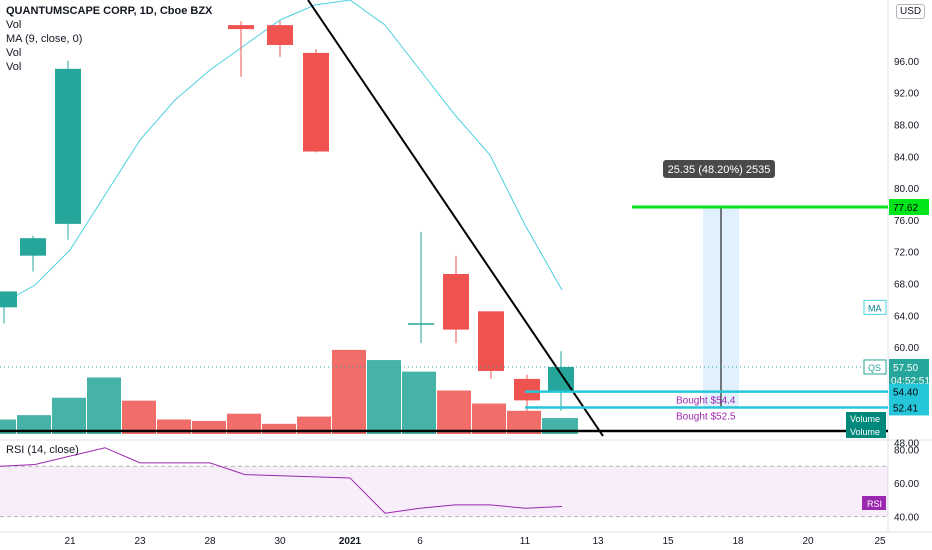 Image resolution: width=932 pixels, height=550 pixels. I want to click on price-tick-3: 60.00, so click(906, 348).